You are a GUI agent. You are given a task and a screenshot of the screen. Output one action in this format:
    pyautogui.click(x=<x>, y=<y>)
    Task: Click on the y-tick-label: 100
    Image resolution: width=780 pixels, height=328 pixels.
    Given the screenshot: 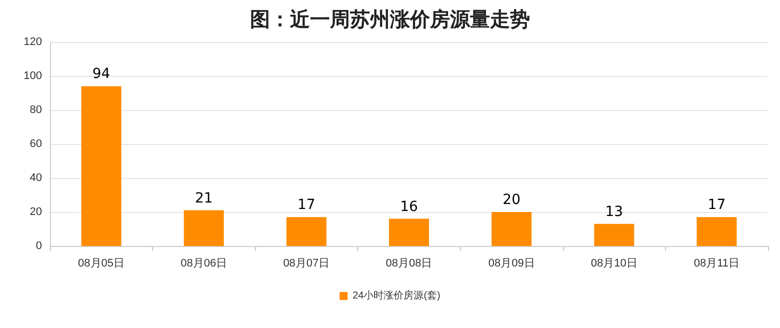 What is the action you would take?
    pyautogui.click(x=33, y=76)
    